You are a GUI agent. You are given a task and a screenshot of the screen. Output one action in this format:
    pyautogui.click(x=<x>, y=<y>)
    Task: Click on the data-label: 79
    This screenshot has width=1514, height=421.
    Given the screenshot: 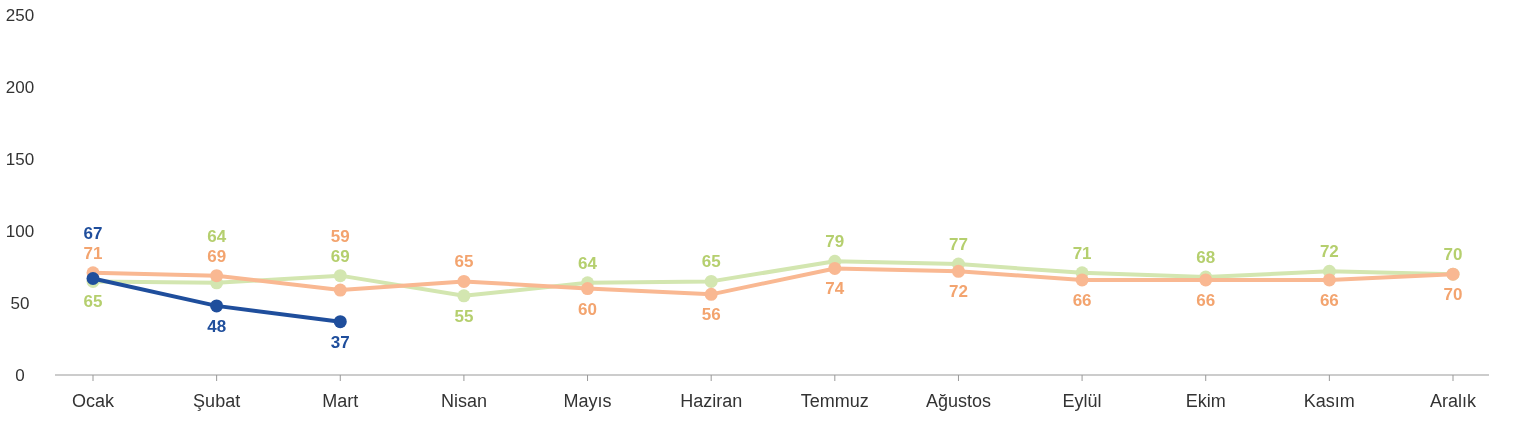 What is the action you would take?
    pyautogui.click(x=835, y=242)
    